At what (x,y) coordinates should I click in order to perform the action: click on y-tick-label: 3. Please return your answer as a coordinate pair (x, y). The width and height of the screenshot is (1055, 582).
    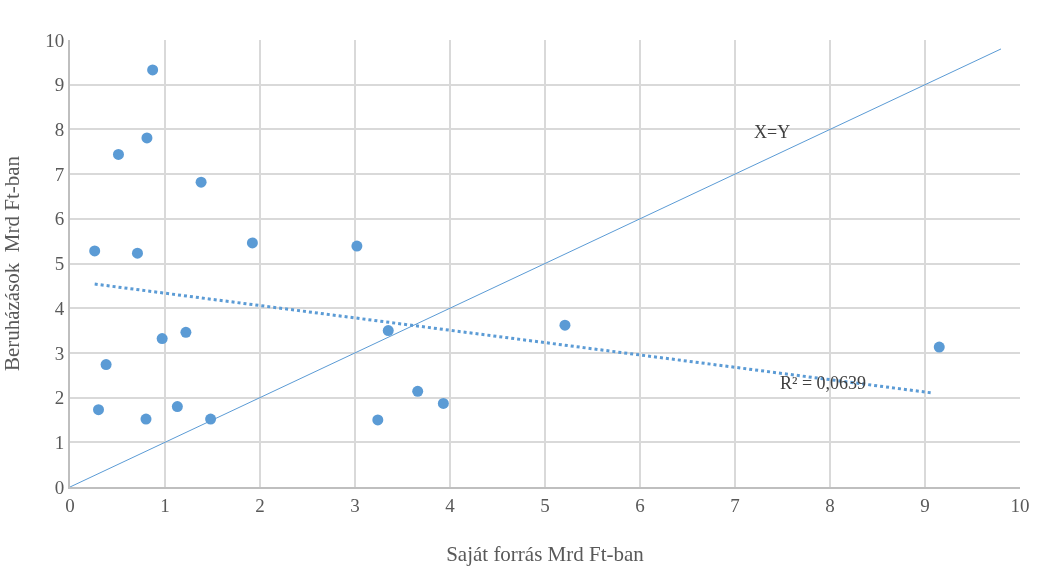
    Looking at the image, I should click on (59, 353).